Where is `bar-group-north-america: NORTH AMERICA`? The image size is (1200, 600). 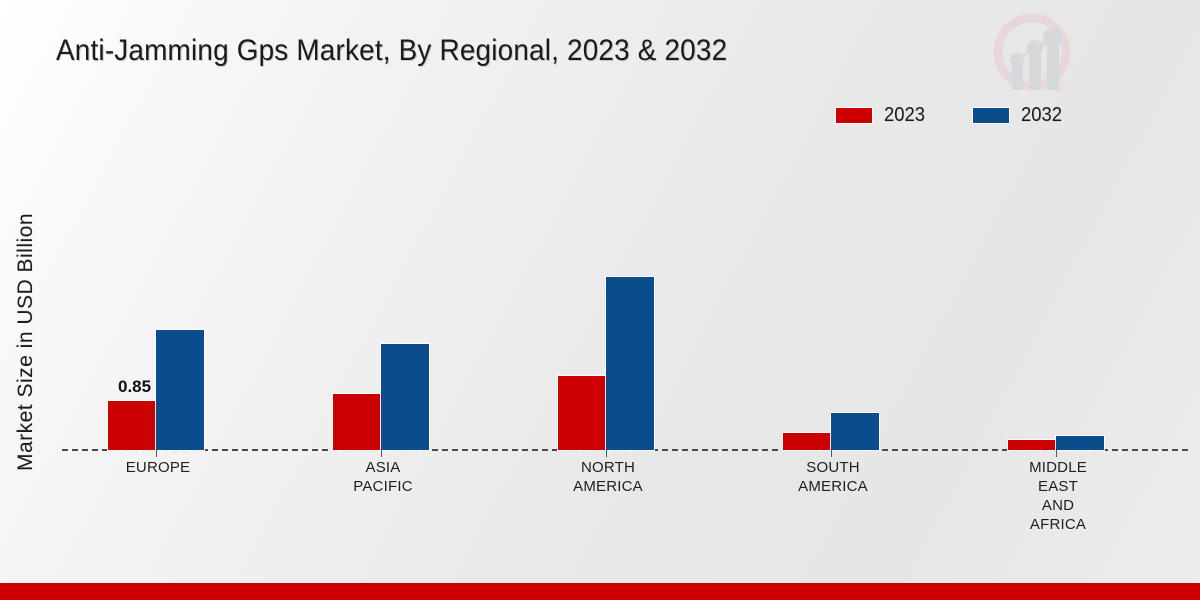
bar-group-north-america: NORTH AMERICA is located at coordinates (608, 322).